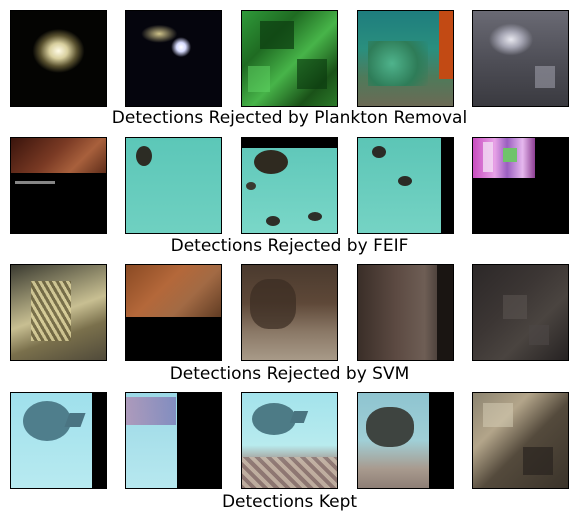 This screenshot has width=579, height=518. What do you see at coordinates (289, 118) in the screenshot?
I see `caption-plankton-removal: Detections Rejected by Plankton Removal` at bounding box center [289, 118].